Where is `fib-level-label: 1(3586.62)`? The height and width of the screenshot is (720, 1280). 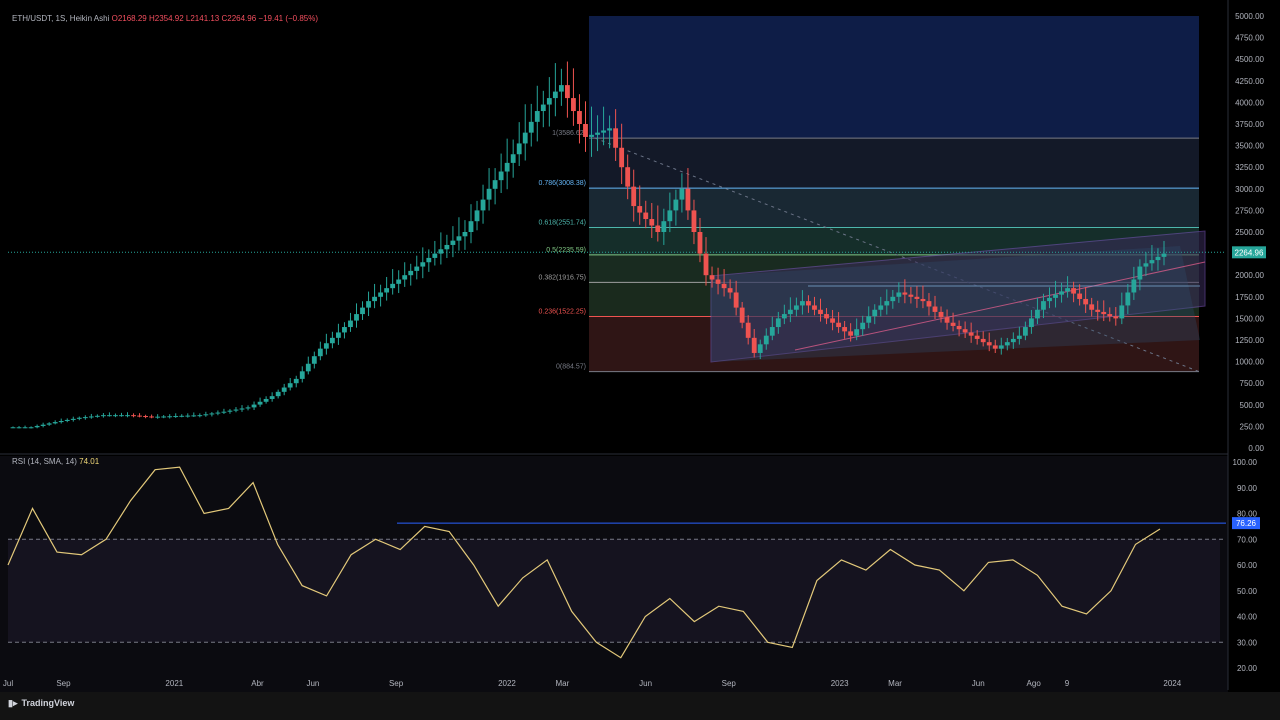
fib-level-label: 1(3586.62) is located at coordinates (569, 133).